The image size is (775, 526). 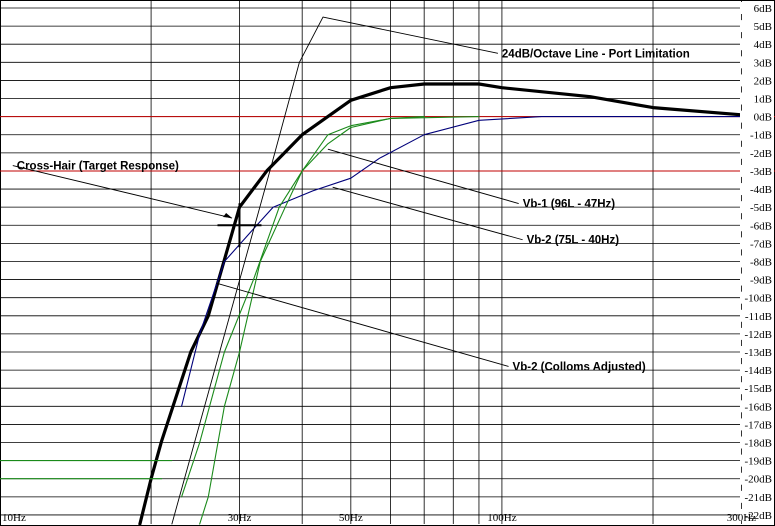 I want to click on x-tick-label: 100Hz, so click(x=501, y=518).